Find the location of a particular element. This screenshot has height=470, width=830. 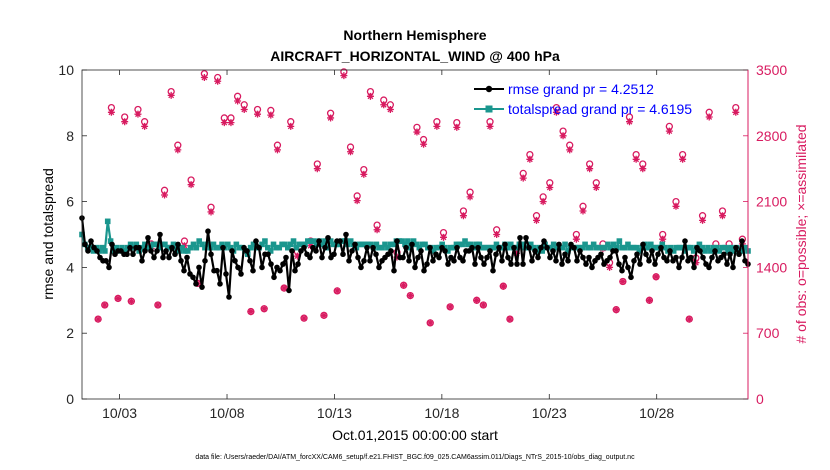

legend-spread-label: totalspread grand pr = 4.6195 is located at coordinates (600, 109).